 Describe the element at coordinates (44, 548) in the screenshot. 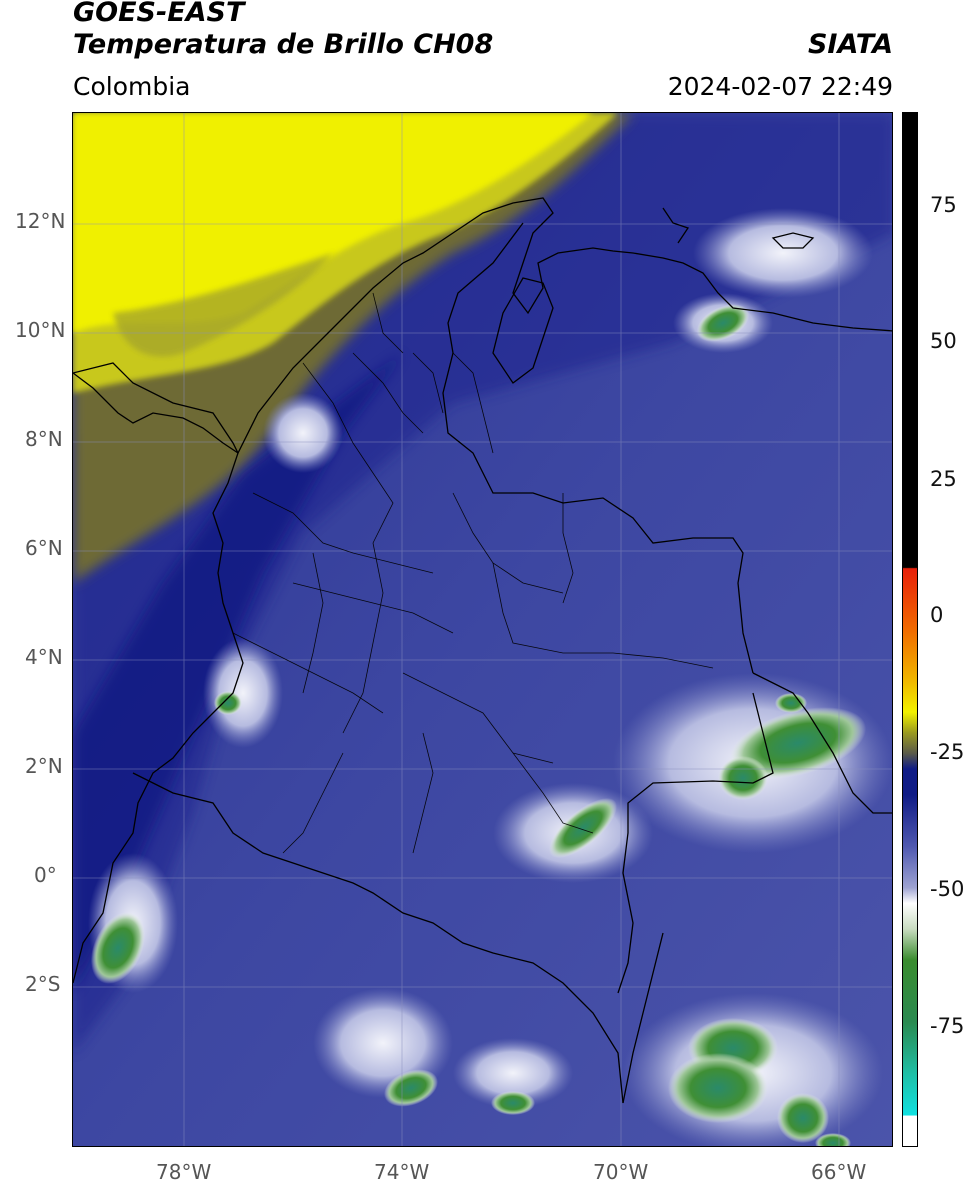

I see `lat-label-6n: 6°N` at that location.